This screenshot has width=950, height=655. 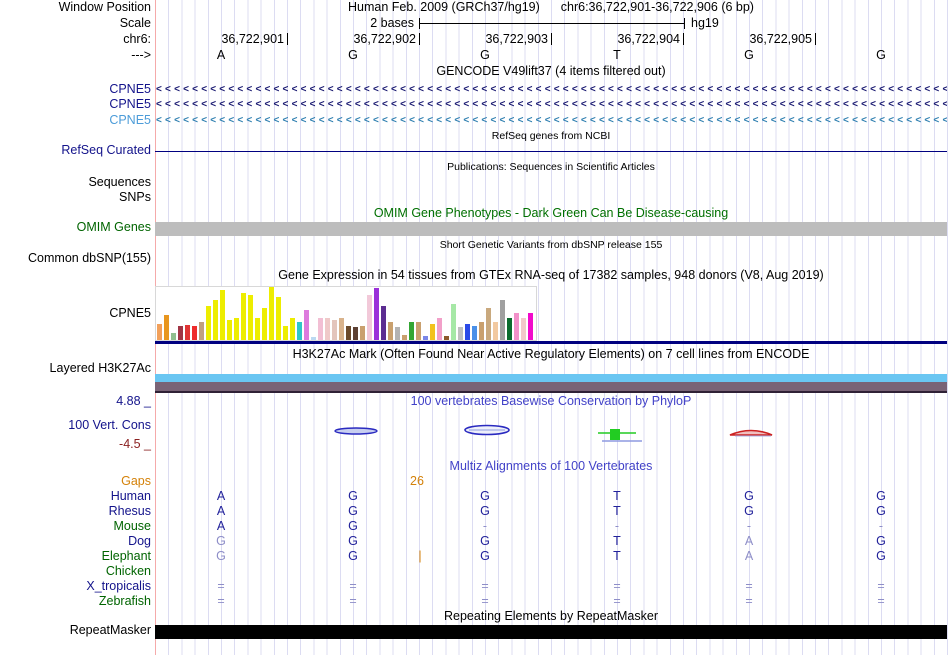 I want to click on species-label-dog: Dog, so click(x=139, y=541).